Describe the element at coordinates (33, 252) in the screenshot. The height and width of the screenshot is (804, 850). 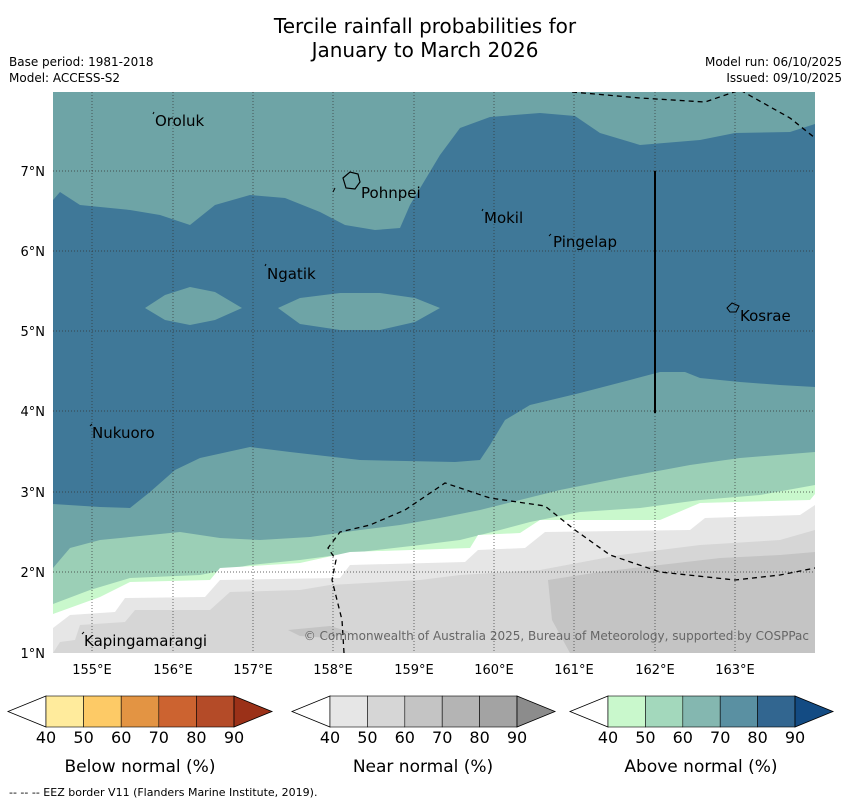
I see `lat-label: 6°N` at that location.